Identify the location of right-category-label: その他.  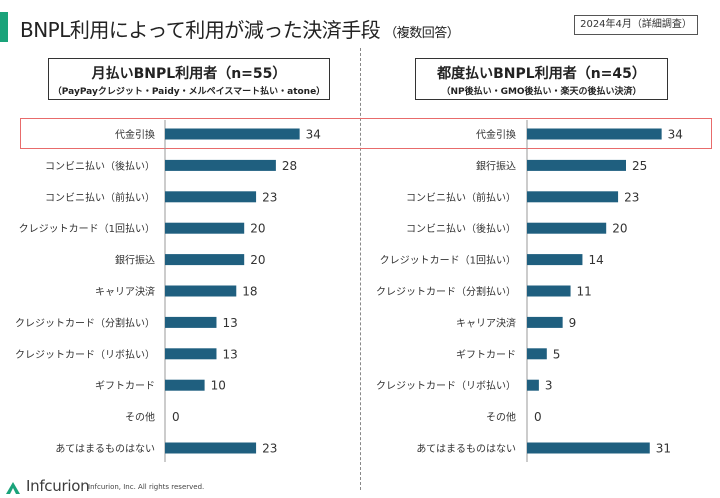
(501, 417).